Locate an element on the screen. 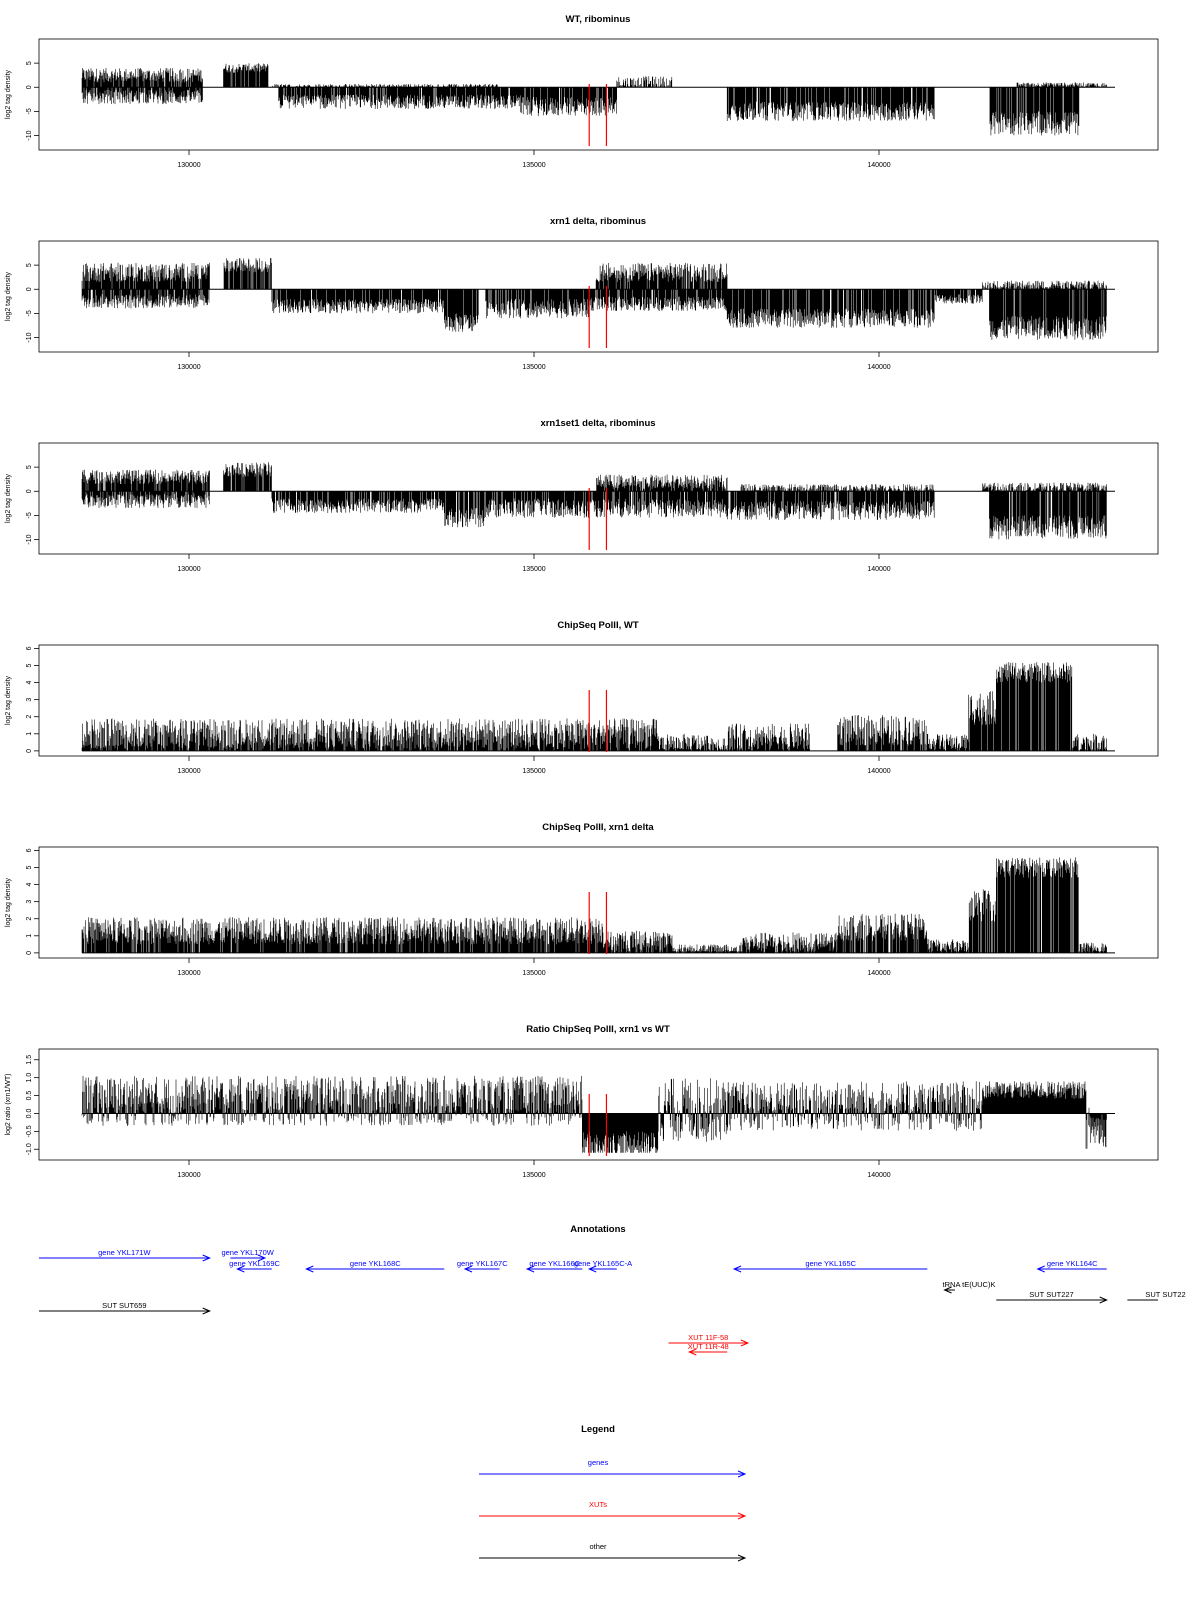  y-tick-label: 0 is located at coordinates (29, 87).